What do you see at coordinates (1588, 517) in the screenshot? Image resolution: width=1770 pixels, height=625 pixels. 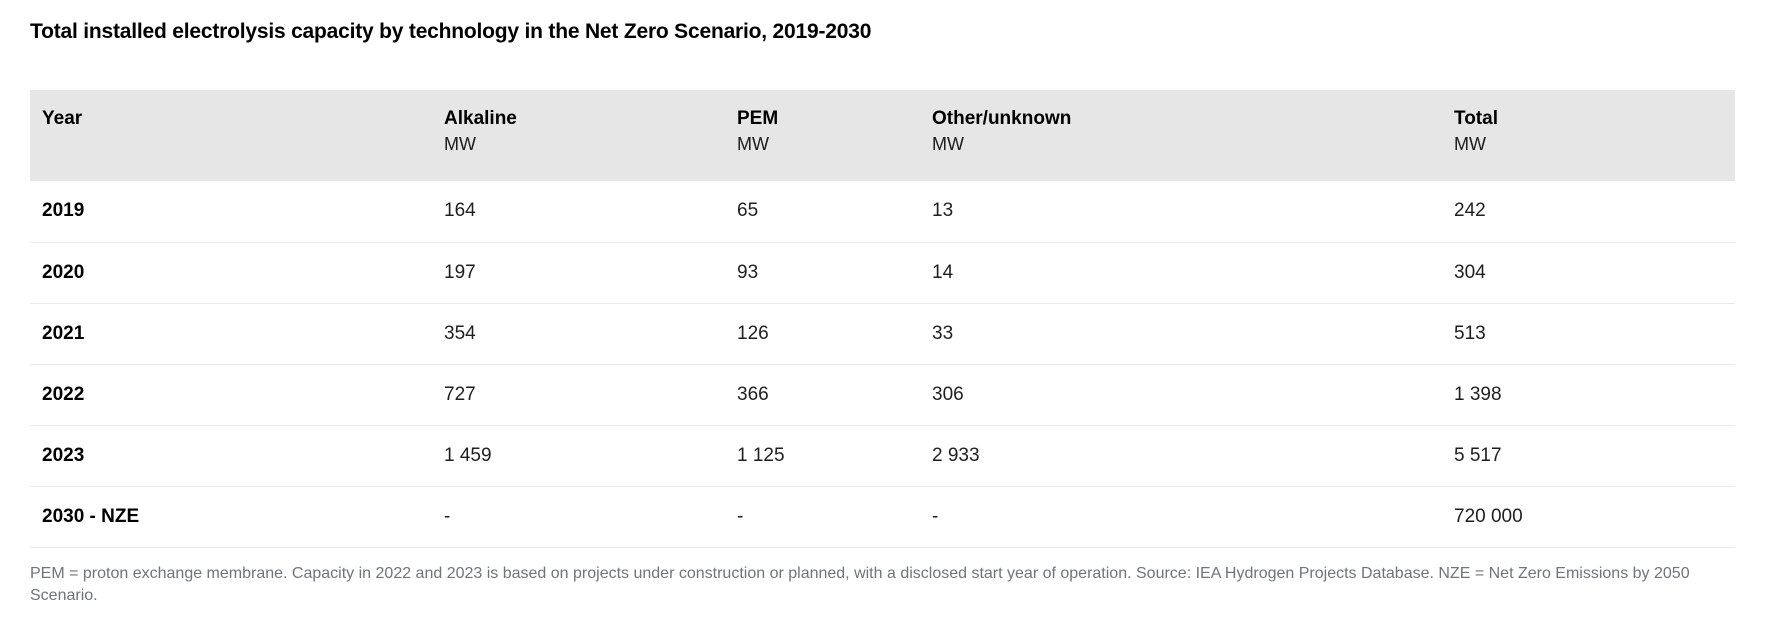 I see `total-value: 720 000` at bounding box center [1588, 517].